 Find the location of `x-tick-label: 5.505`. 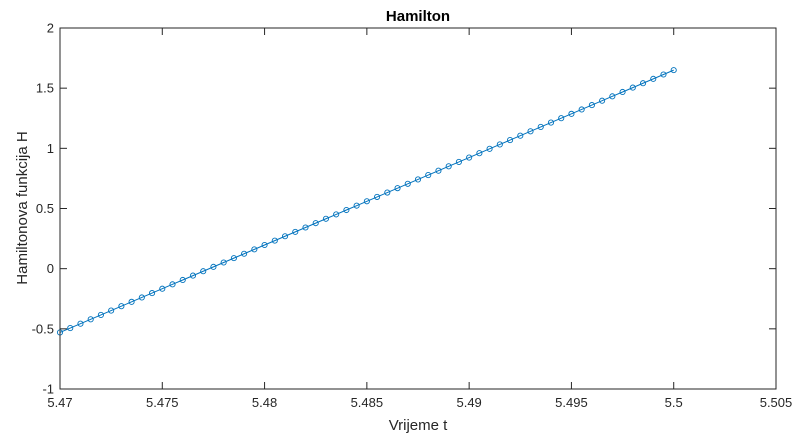

x-tick-label: 5.505 is located at coordinates (776, 402).